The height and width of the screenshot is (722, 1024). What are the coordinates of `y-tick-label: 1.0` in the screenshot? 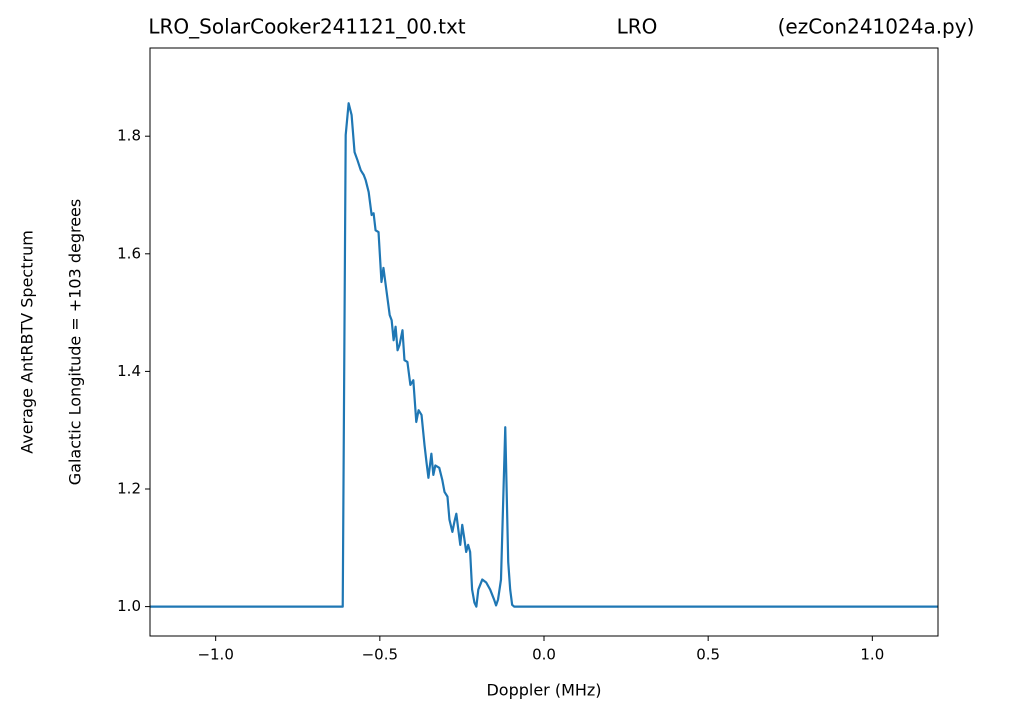 It's located at (129, 606).